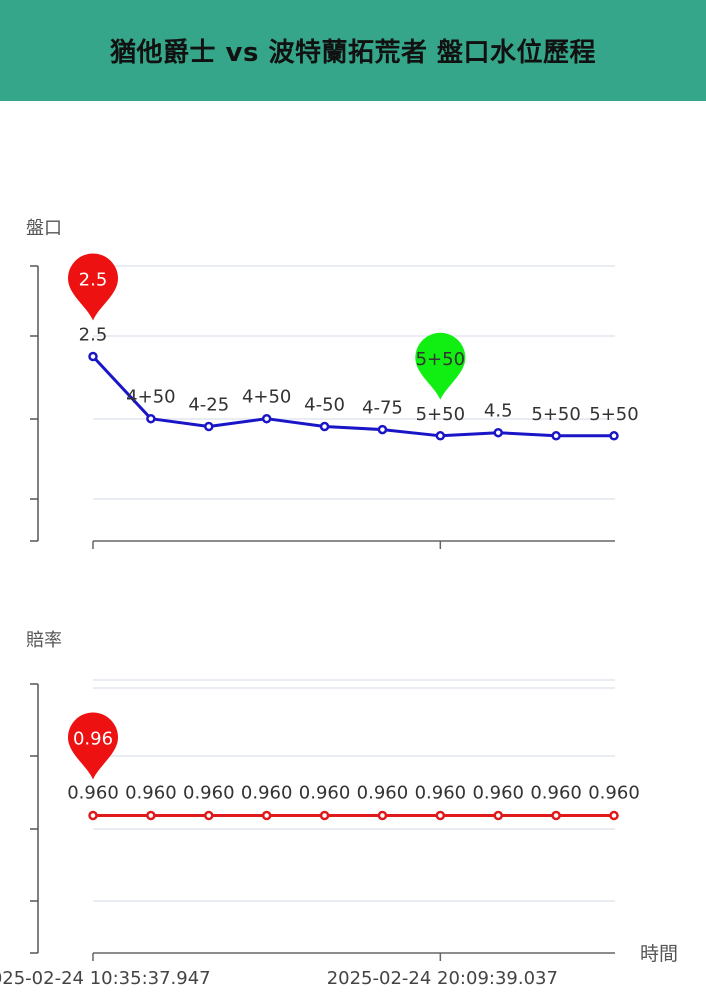 The height and width of the screenshot is (1000, 706). I want to click on pin-marker-label: 2.5, so click(93, 280).